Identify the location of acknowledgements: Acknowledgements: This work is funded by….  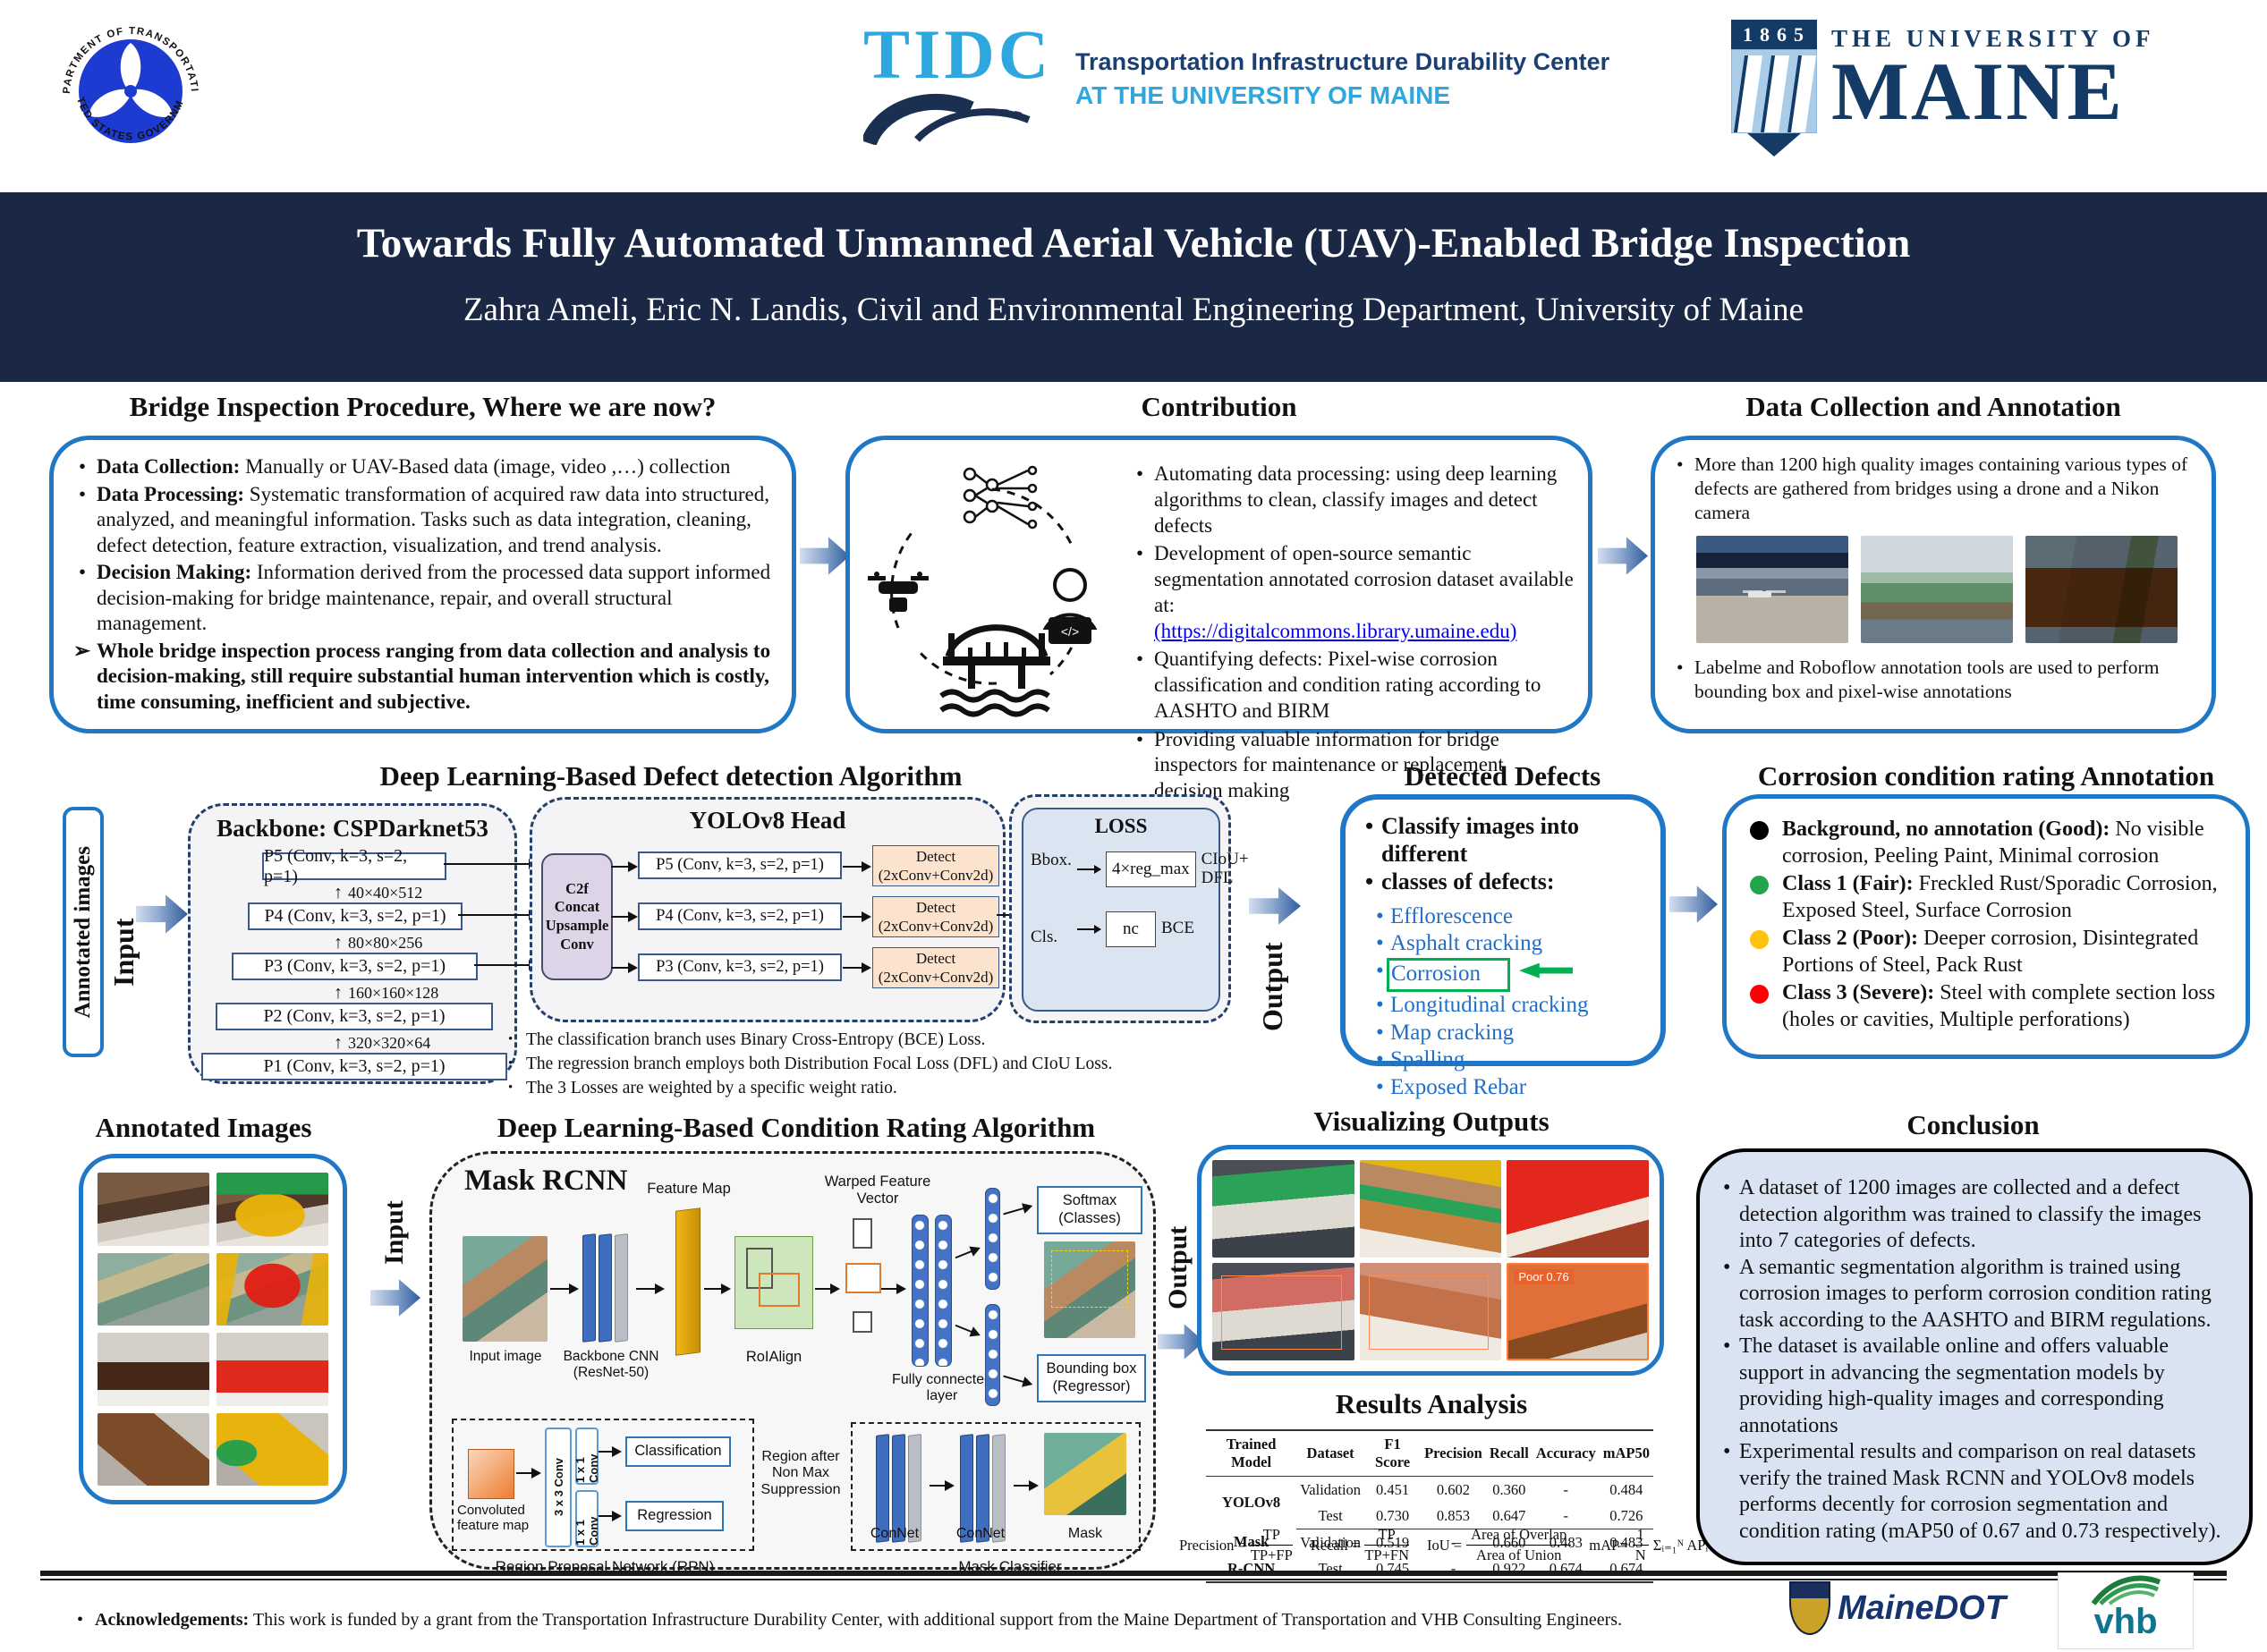
(911, 1620).